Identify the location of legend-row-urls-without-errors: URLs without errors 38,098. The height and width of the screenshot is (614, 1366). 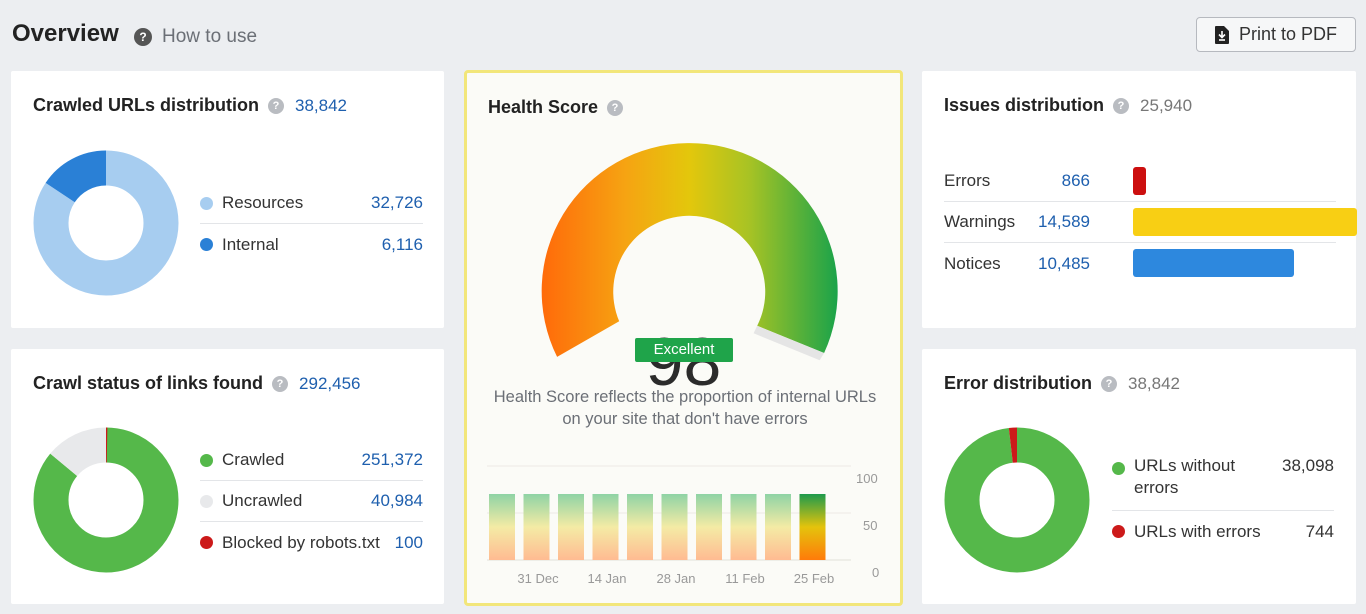
(1223, 483).